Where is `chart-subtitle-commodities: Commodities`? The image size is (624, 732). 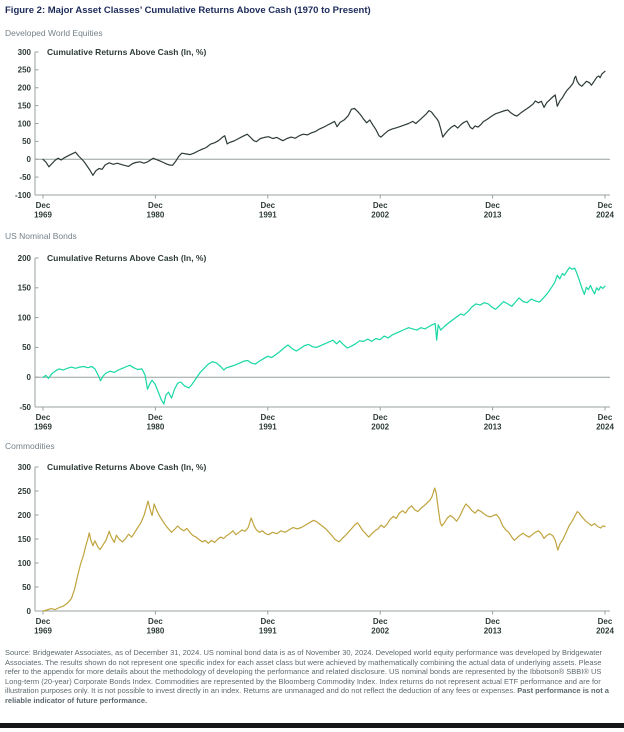 chart-subtitle-commodities: Commodities is located at coordinates (30, 446).